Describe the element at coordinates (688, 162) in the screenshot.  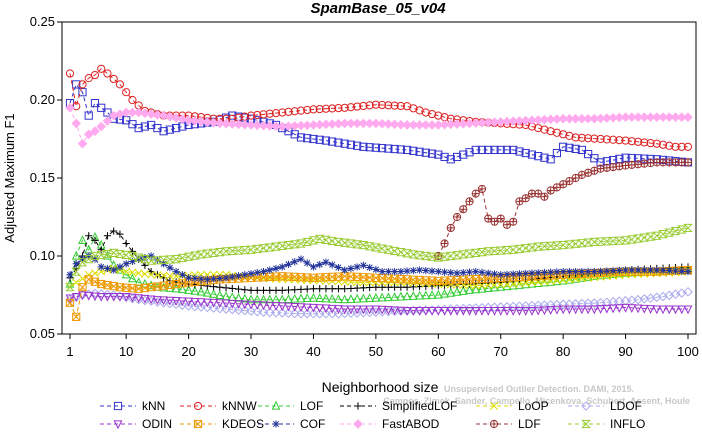
I see `data-point-ldf` at that location.